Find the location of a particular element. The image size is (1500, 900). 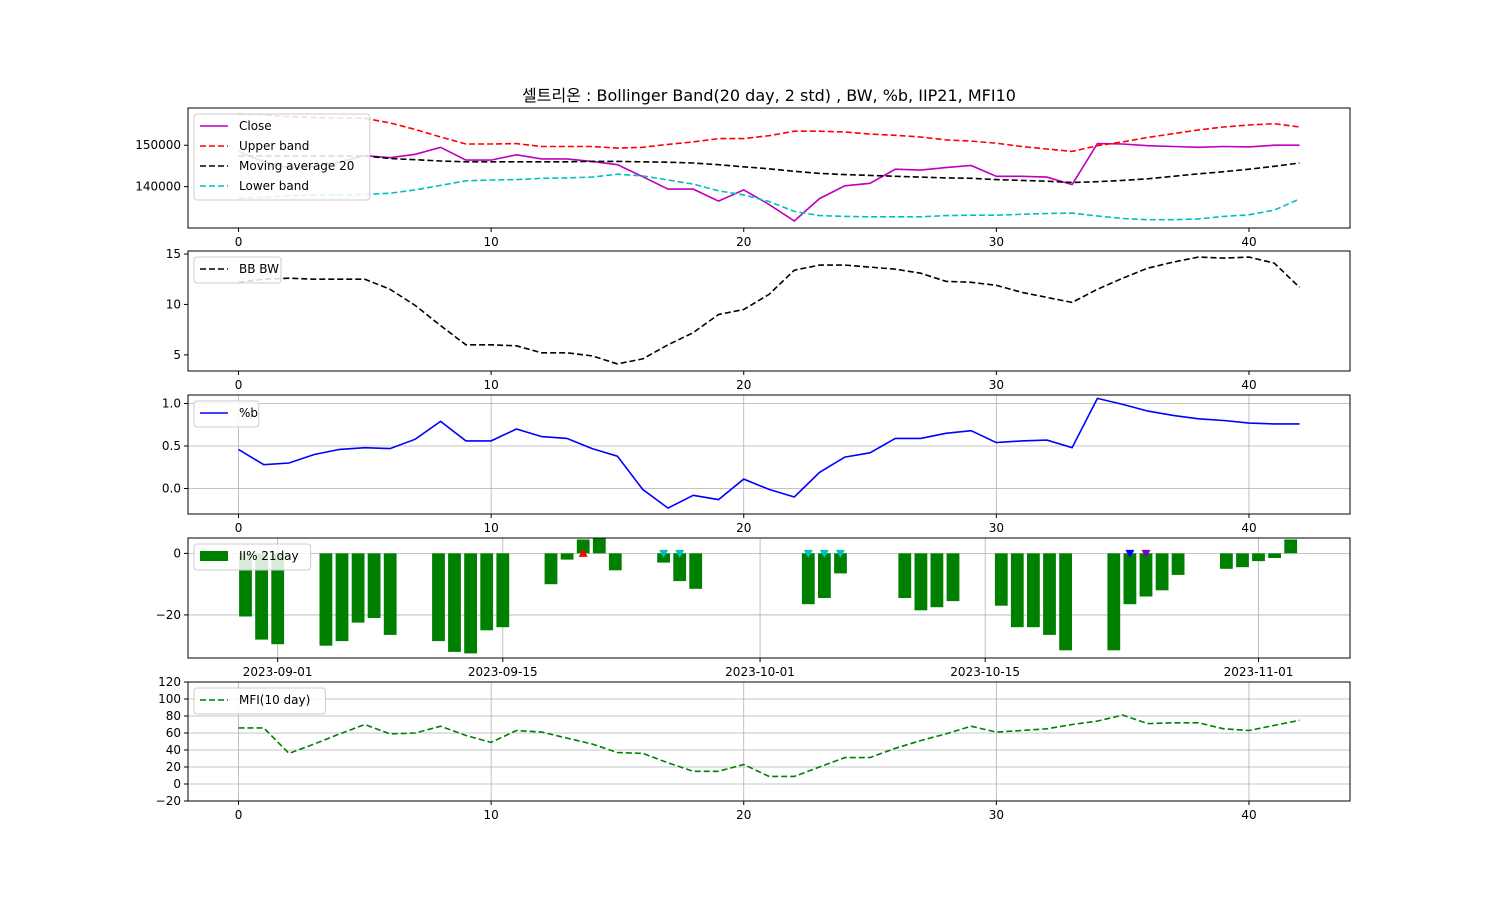

x-tick-label: 2023-09-15 is located at coordinates (503, 672).